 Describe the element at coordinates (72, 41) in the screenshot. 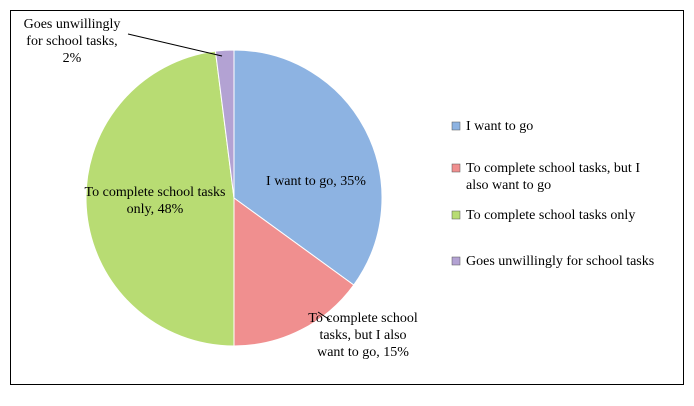

I see `data-label: Goes unwillingly for school tasks, 2%` at that location.